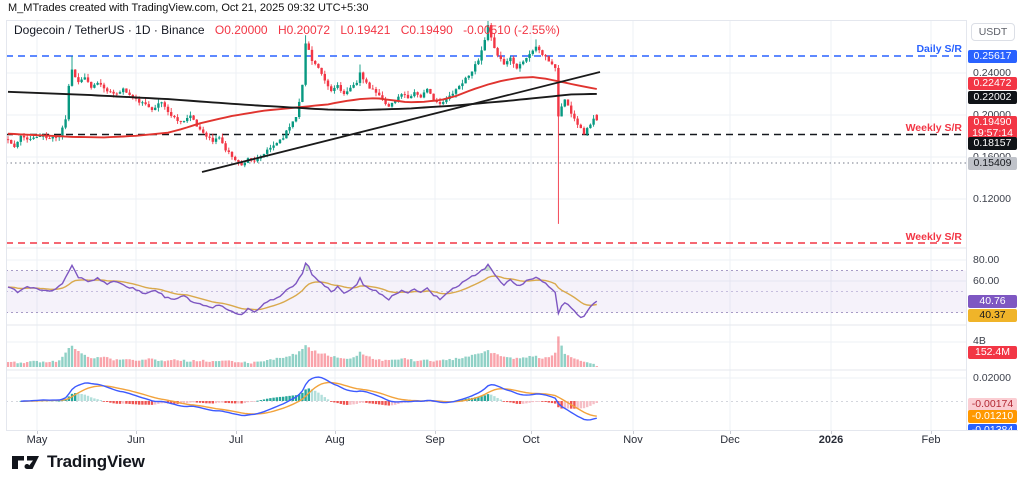 The width and height of the screenshot is (1024, 489). I want to click on ohlc-change: -0.00510 (-2.55%), so click(511, 30).